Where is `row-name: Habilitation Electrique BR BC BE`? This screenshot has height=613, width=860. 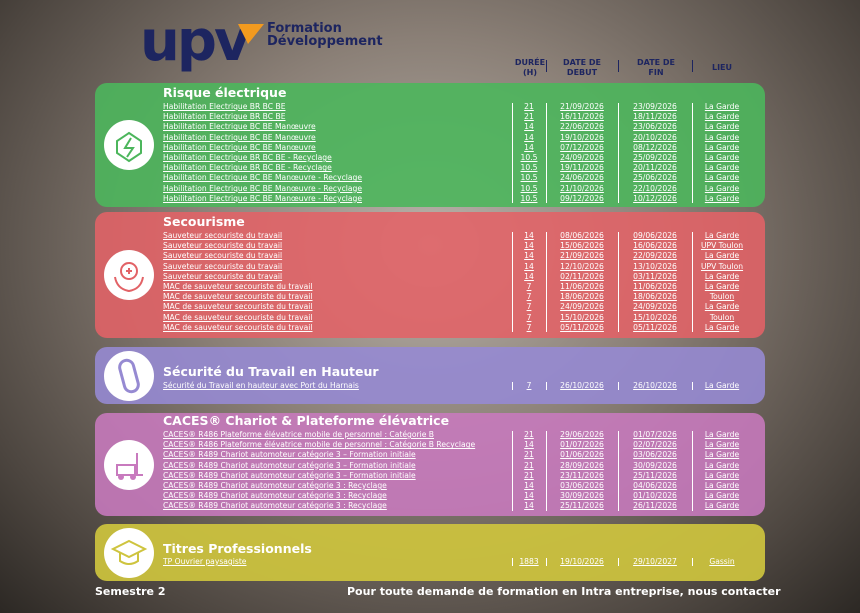
row-name: Habilitation Electrique BR BC BE is located at coordinates (224, 106).